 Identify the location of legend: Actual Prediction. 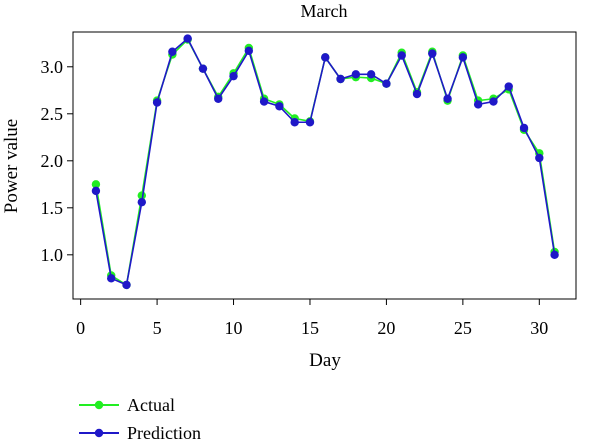
(140, 418).